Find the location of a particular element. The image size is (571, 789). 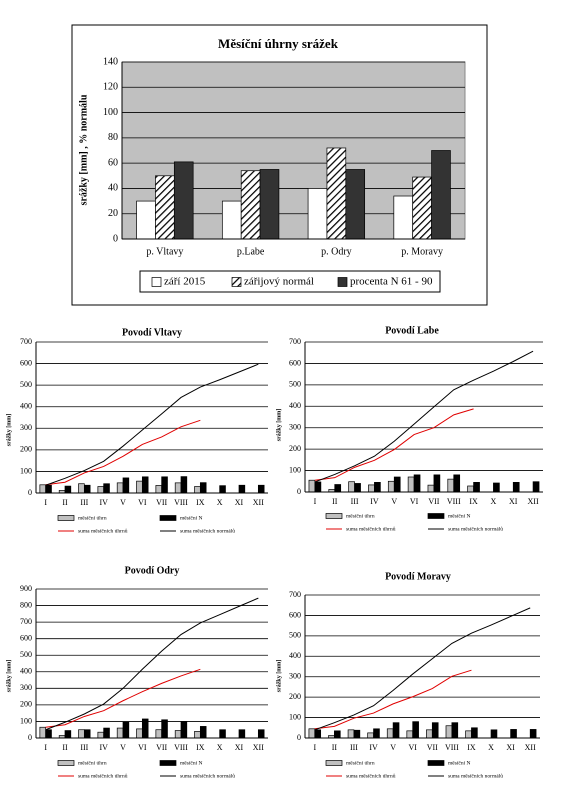

x-tick-label: V is located at coordinates (123, 747).